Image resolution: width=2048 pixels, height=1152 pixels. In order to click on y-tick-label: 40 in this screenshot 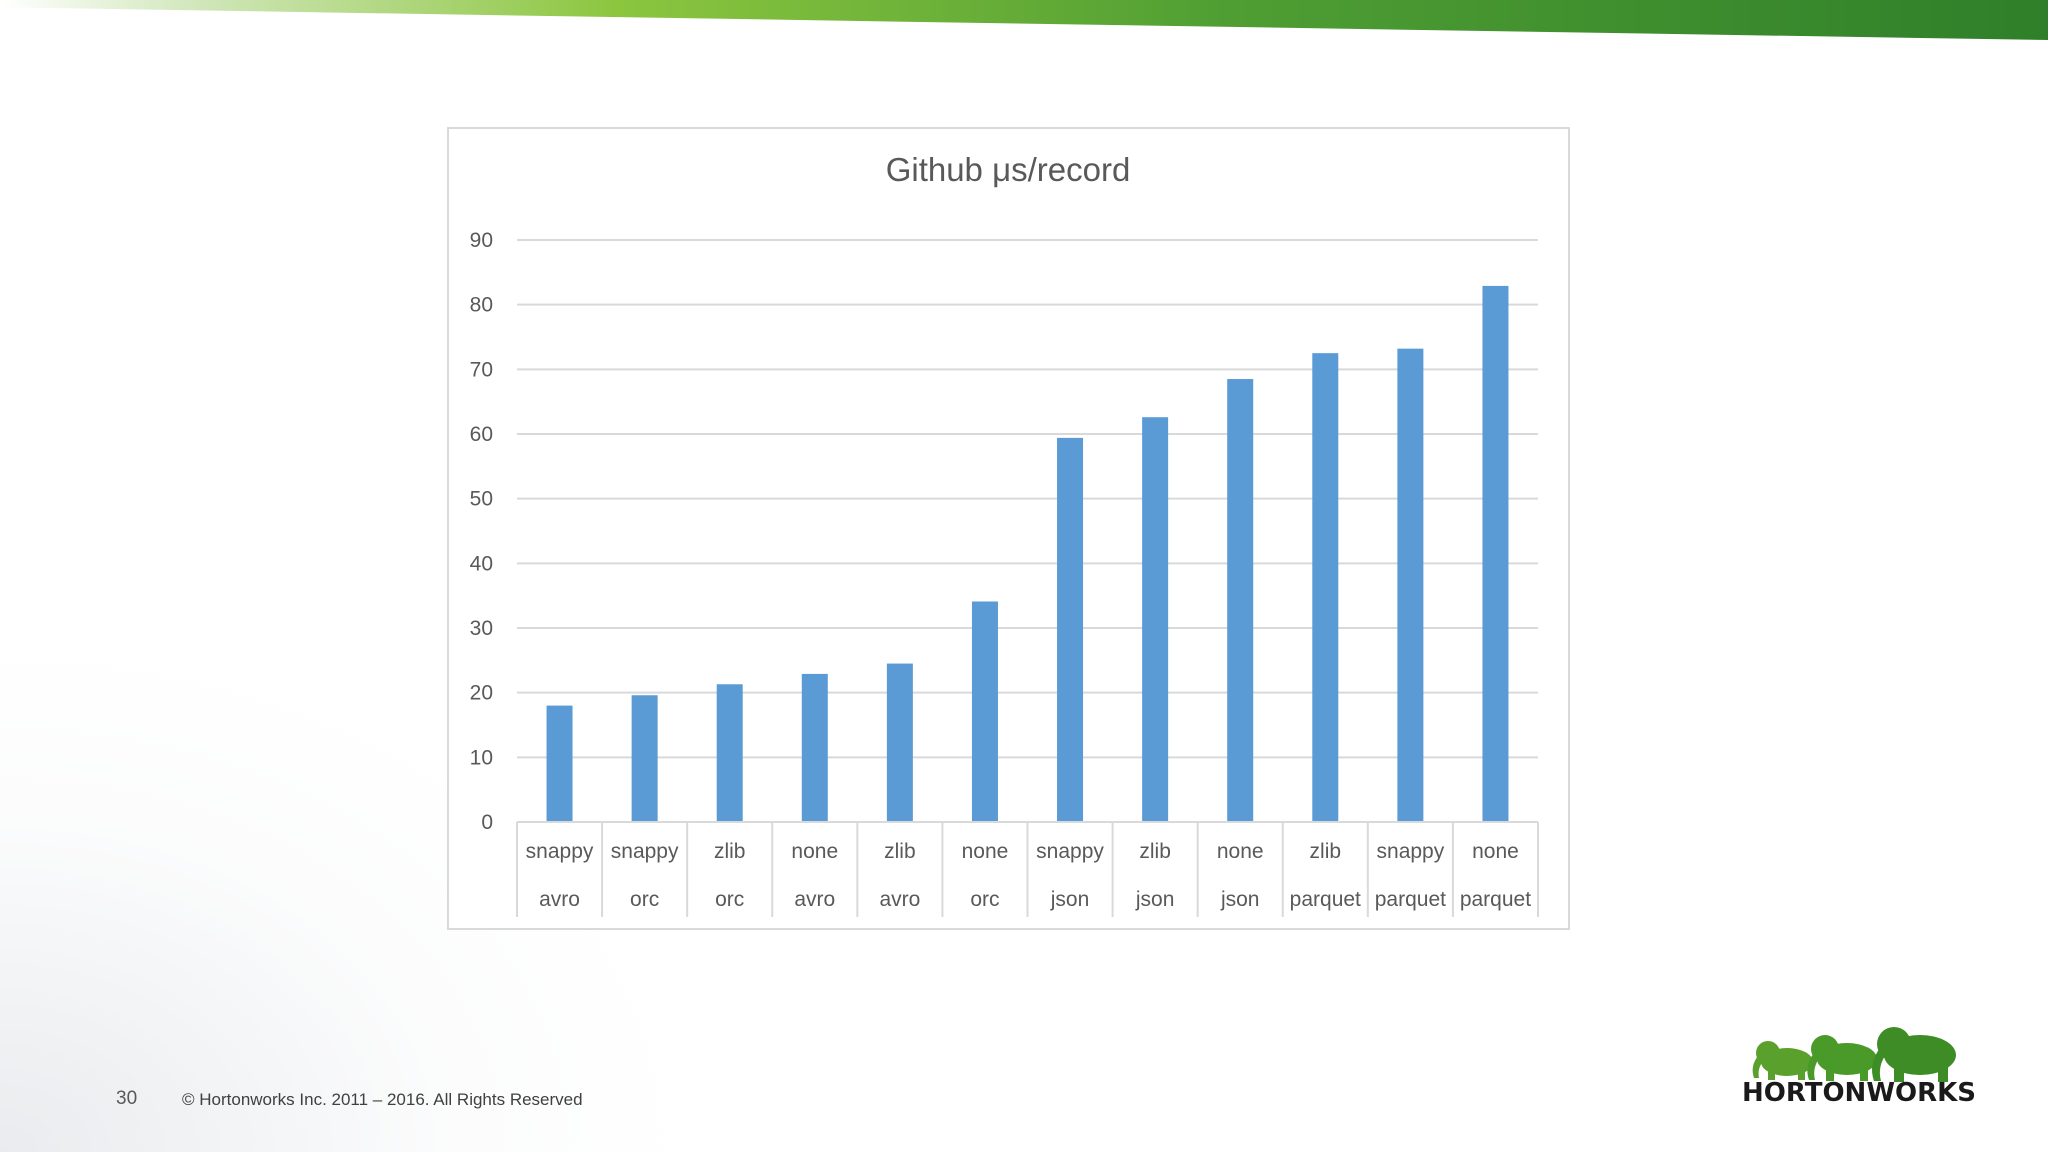, I will do `click(481, 563)`.